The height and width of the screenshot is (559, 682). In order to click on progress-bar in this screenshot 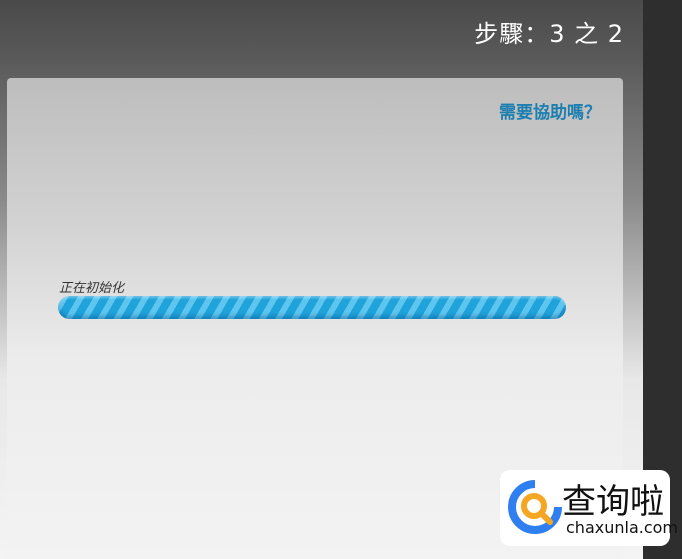, I will do `click(312, 307)`.